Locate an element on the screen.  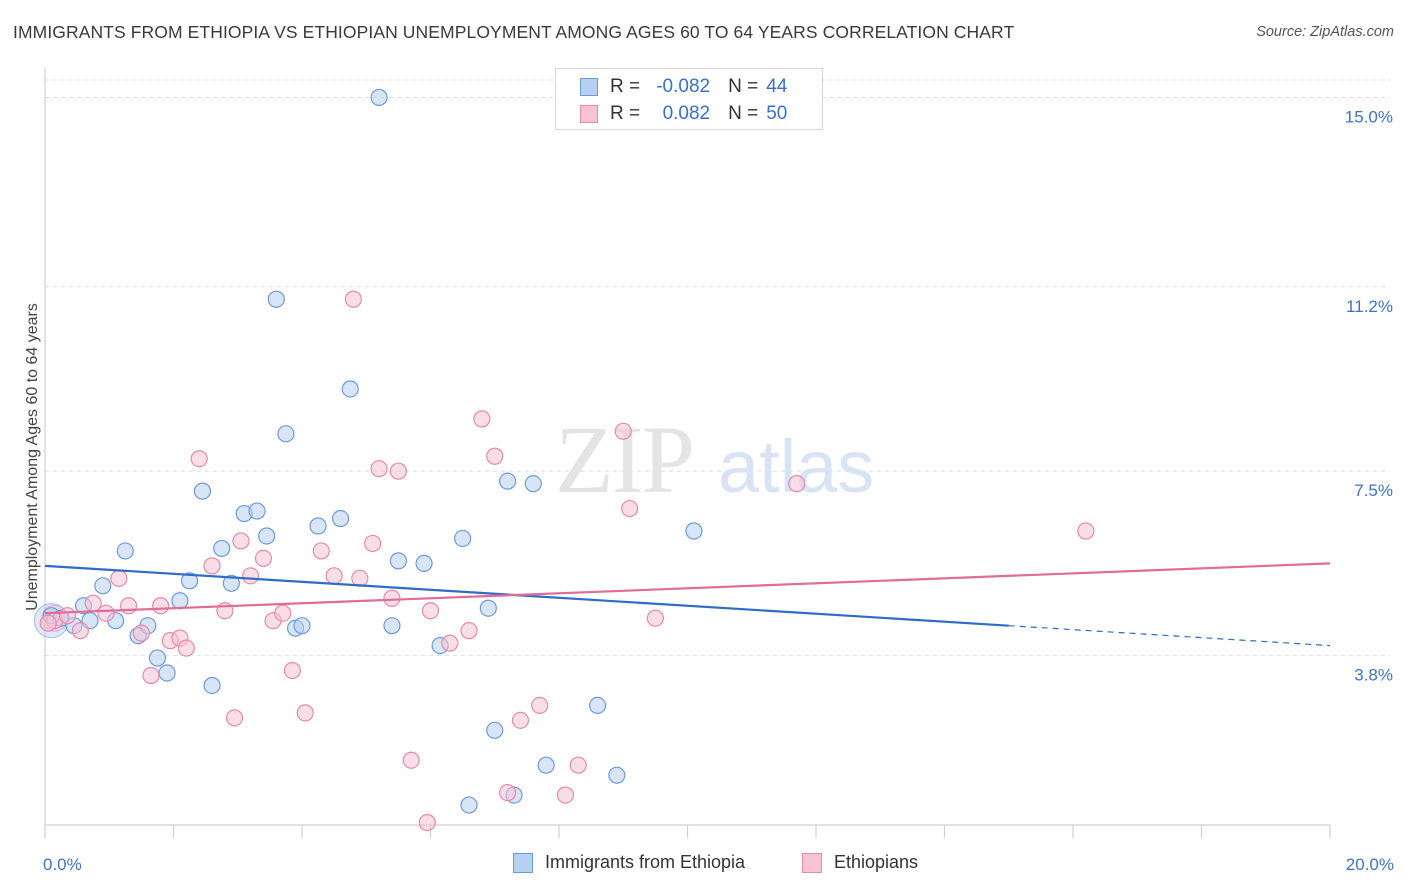
watermark-zip: ZIP is located at coordinates (624, 459).